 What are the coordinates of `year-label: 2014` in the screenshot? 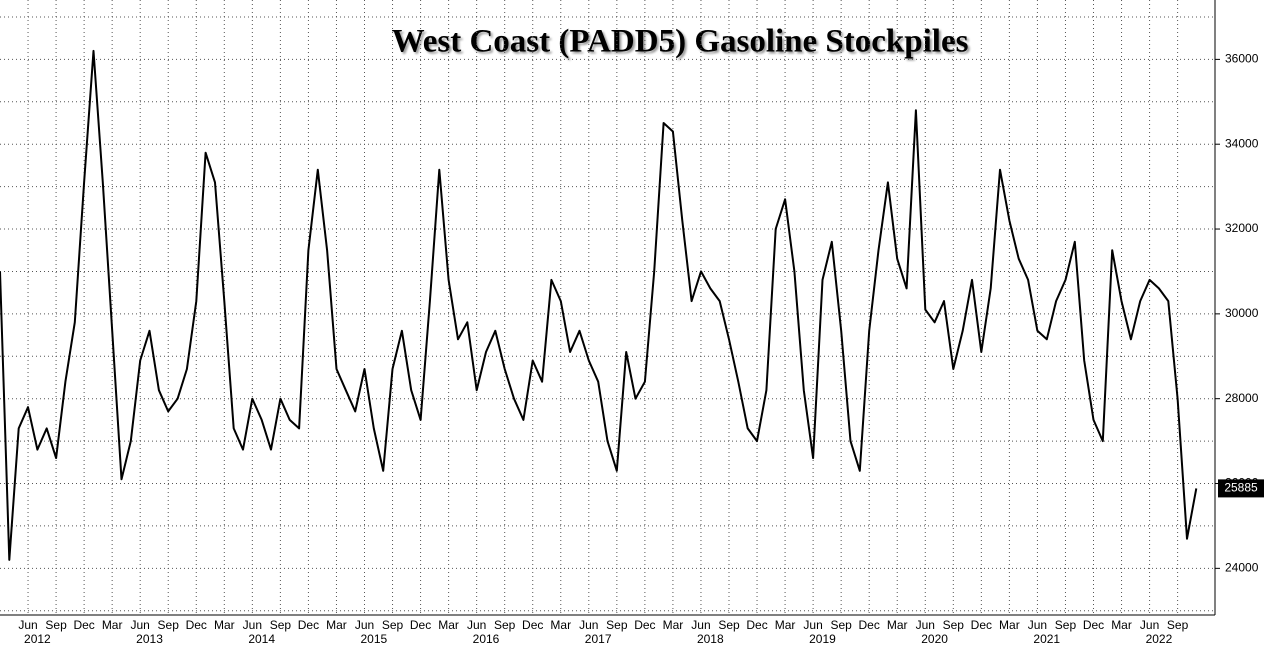 It's located at (261, 639).